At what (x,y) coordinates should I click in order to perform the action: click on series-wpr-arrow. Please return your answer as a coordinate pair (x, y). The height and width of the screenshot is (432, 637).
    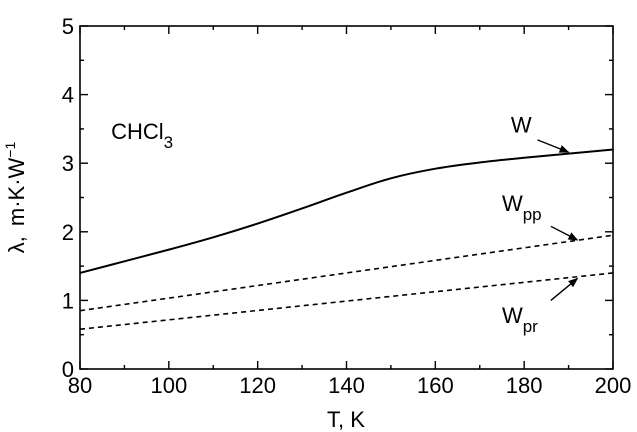
    Looking at the image, I should click on (564, 289).